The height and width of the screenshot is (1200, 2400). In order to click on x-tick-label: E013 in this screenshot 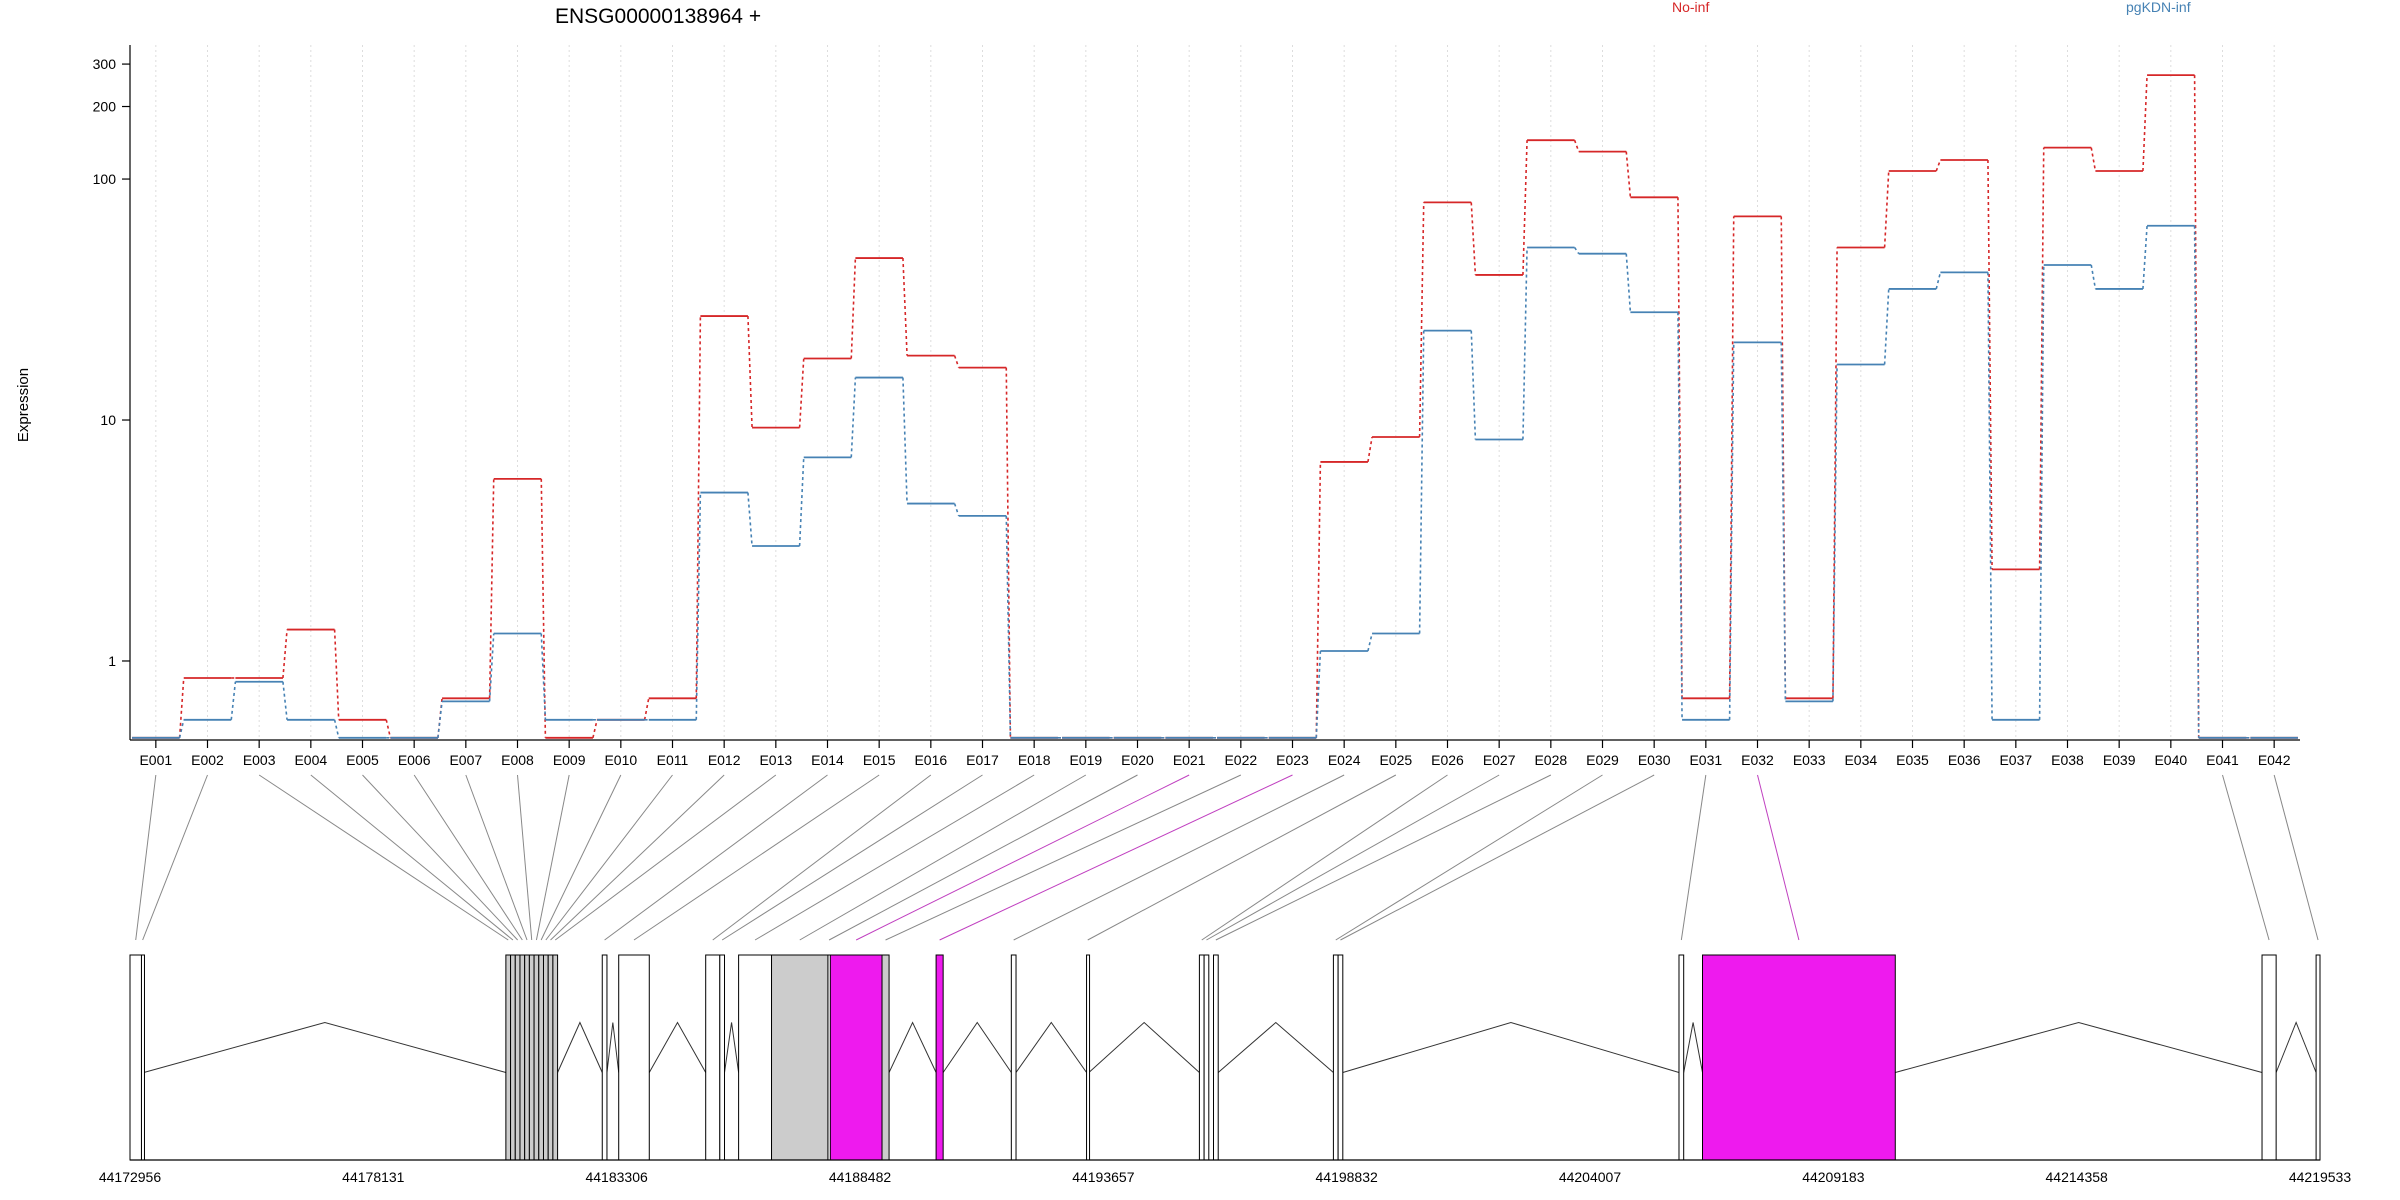, I will do `click(775, 760)`.